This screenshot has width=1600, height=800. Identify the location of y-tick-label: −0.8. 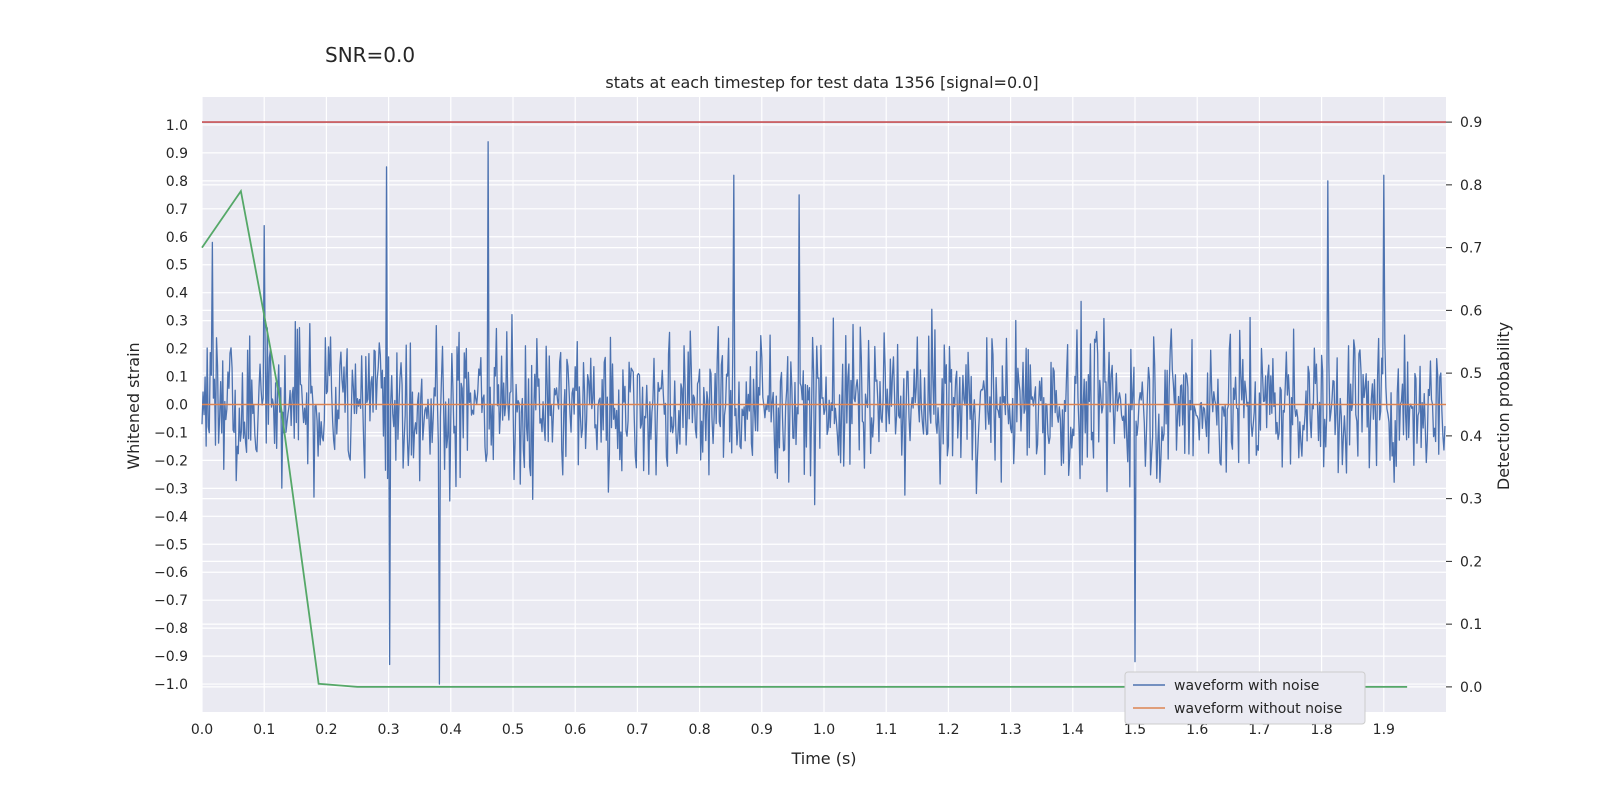
(171, 629).